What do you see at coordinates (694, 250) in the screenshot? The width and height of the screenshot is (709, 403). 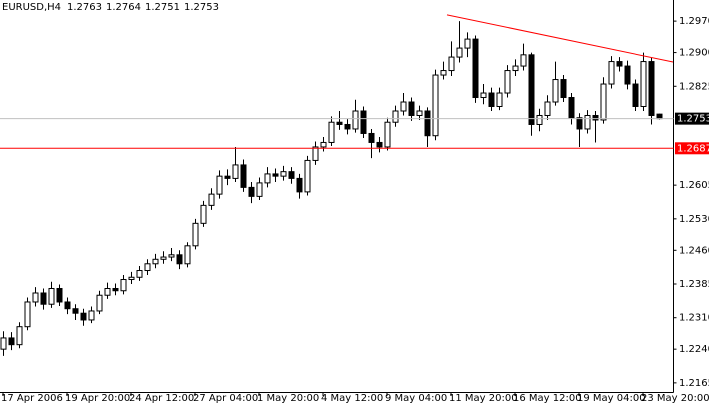 I see `y-tick-label: 1.2460` at bounding box center [694, 250].